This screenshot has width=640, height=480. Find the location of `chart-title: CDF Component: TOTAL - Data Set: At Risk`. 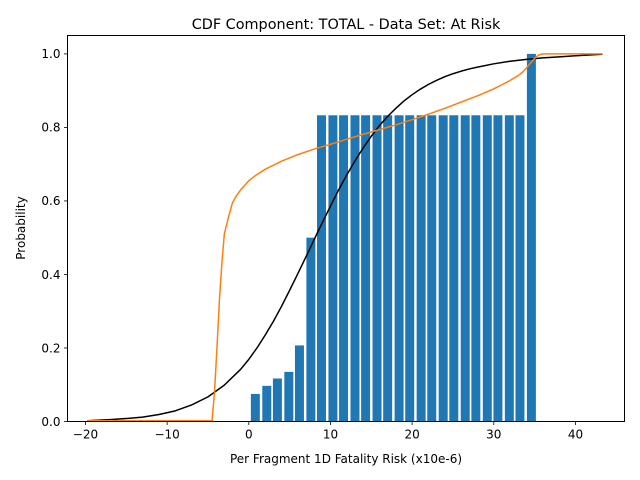

chart-title: CDF Component: TOTAL - Data Set: At Risk is located at coordinates (346, 25).